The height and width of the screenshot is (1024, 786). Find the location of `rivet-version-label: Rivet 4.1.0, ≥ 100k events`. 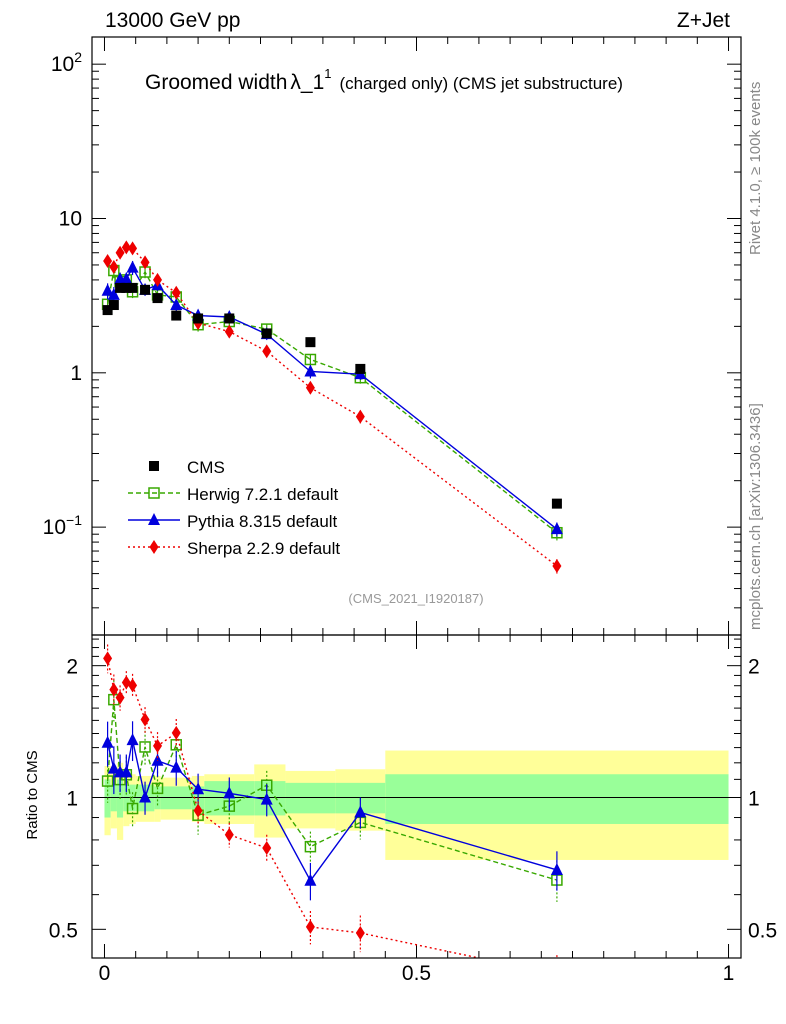

rivet-version-label: Rivet 4.1.0, ≥ 100k events is located at coordinates (755, 168).